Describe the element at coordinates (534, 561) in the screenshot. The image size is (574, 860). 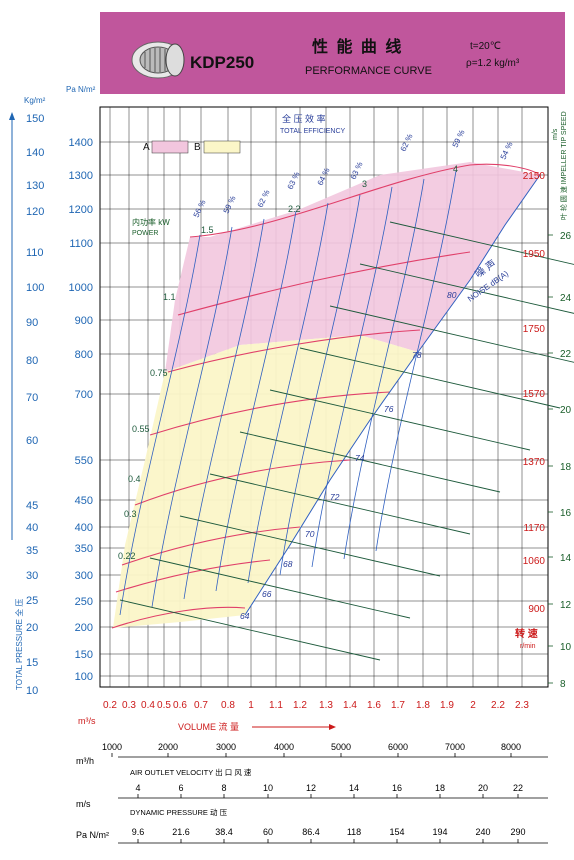
I see `speed-tick: 1060` at that location.